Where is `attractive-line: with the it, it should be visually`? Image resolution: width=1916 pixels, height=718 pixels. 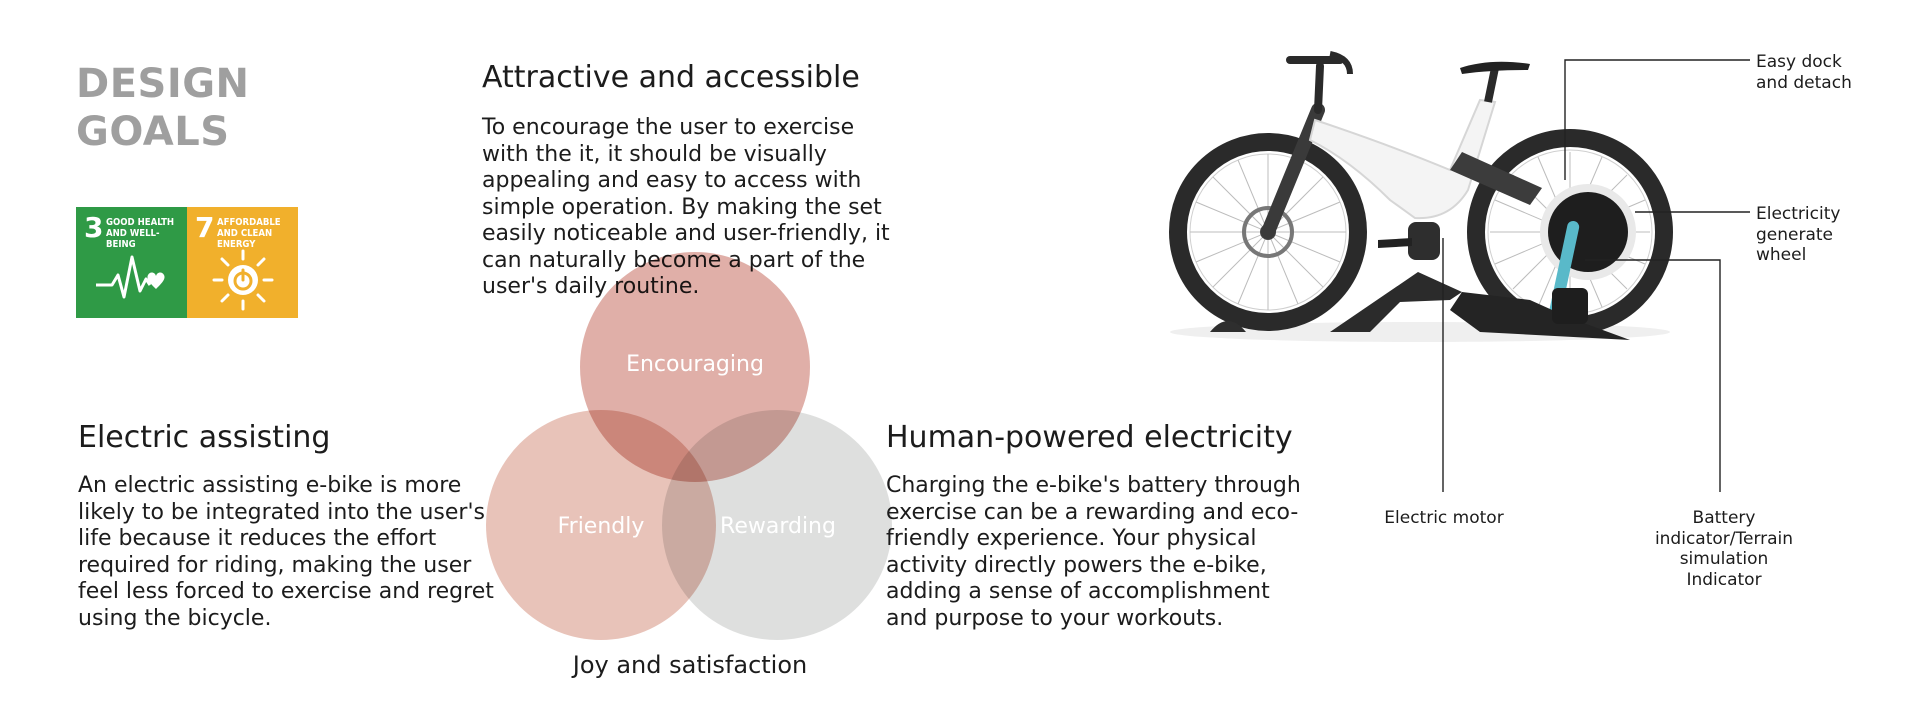
attractive-line: with the it, it should be visually is located at coordinates (654, 154).